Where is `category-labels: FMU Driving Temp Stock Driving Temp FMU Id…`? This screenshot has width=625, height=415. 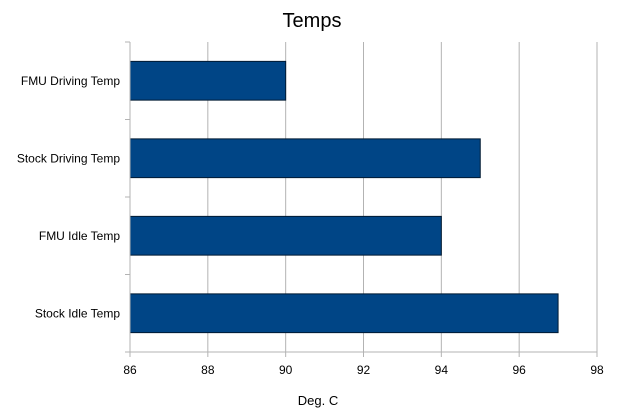
category-labels: FMU Driving Temp Stock Driving Temp FMU Id… is located at coordinates (68, 197).